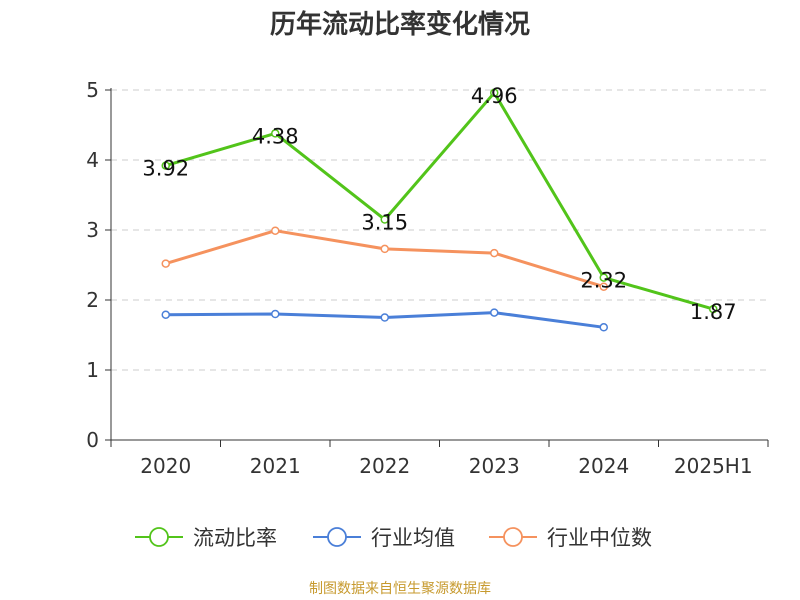 The height and width of the screenshot is (600, 800). What do you see at coordinates (92, 230) in the screenshot?
I see `y-tick-label: 3` at bounding box center [92, 230].